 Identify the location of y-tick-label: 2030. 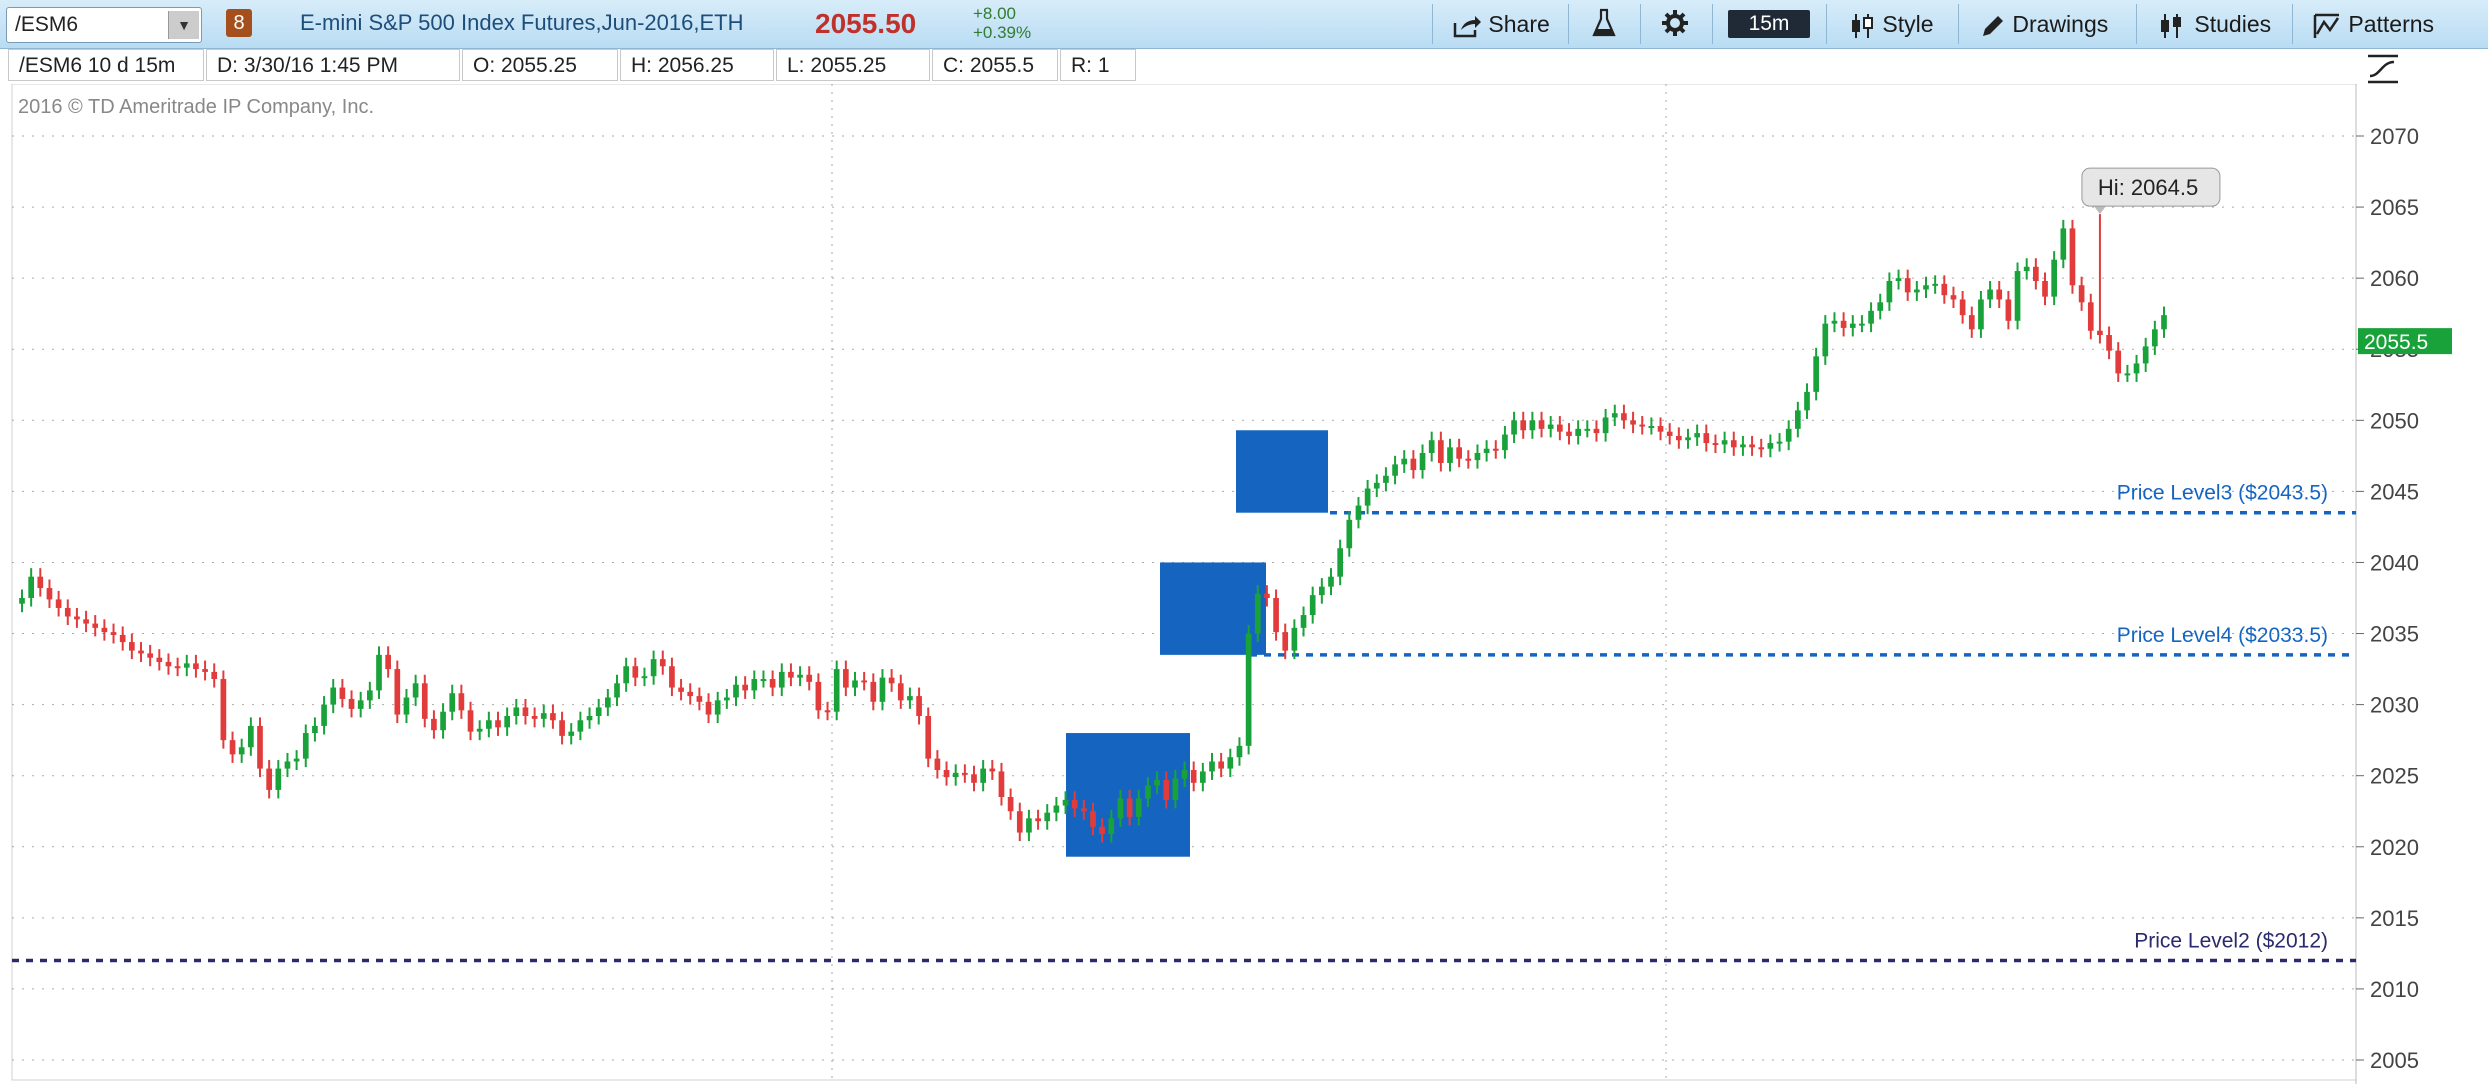
(2394, 705).